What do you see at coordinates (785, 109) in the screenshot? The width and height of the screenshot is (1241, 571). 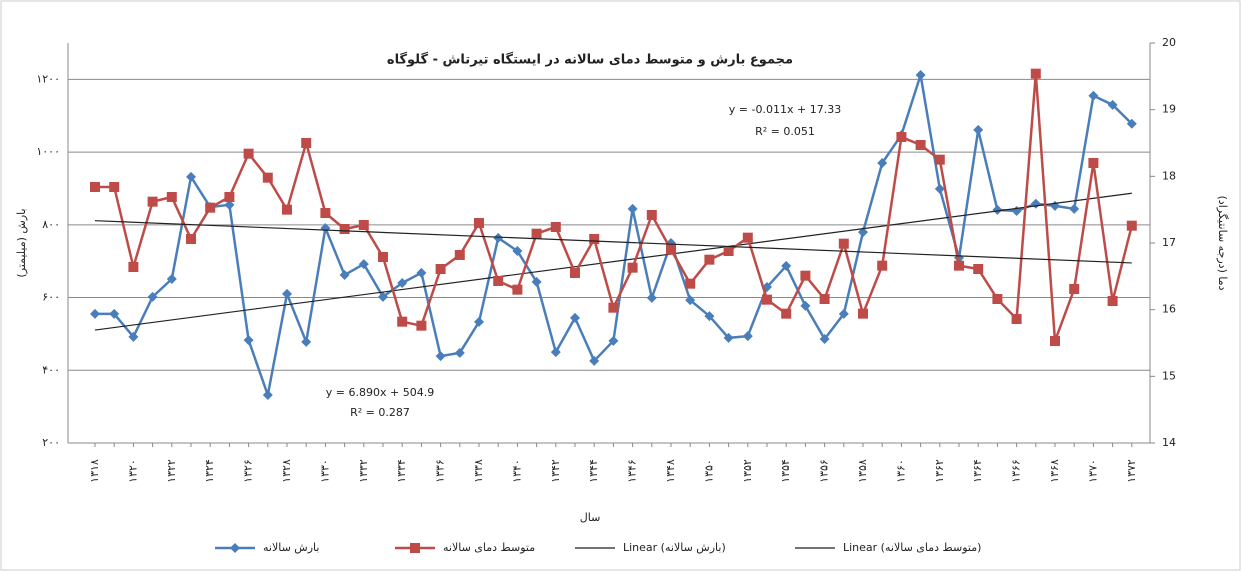 I see `annotation: y = -0.011x + 17.33` at bounding box center [785, 109].